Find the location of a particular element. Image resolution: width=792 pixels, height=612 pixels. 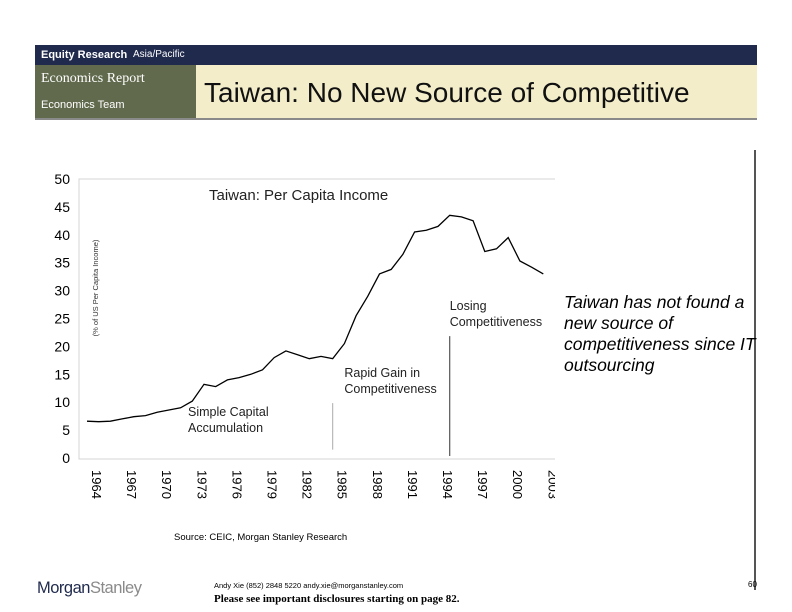

right-rule is located at coordinates (755, 370).